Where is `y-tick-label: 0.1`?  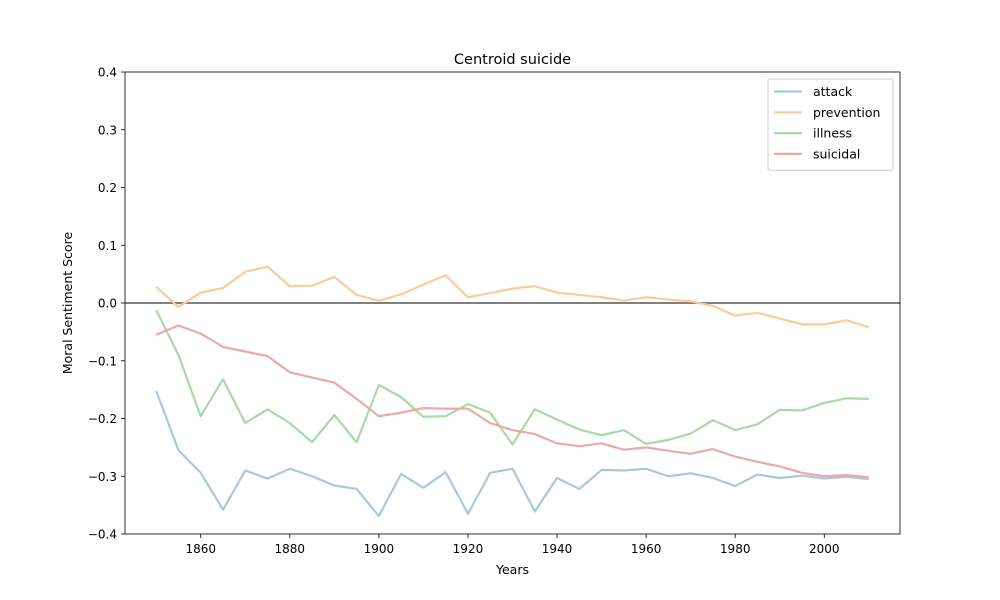 y-tick-label: 0.1 is located at coordinates (107, 246).